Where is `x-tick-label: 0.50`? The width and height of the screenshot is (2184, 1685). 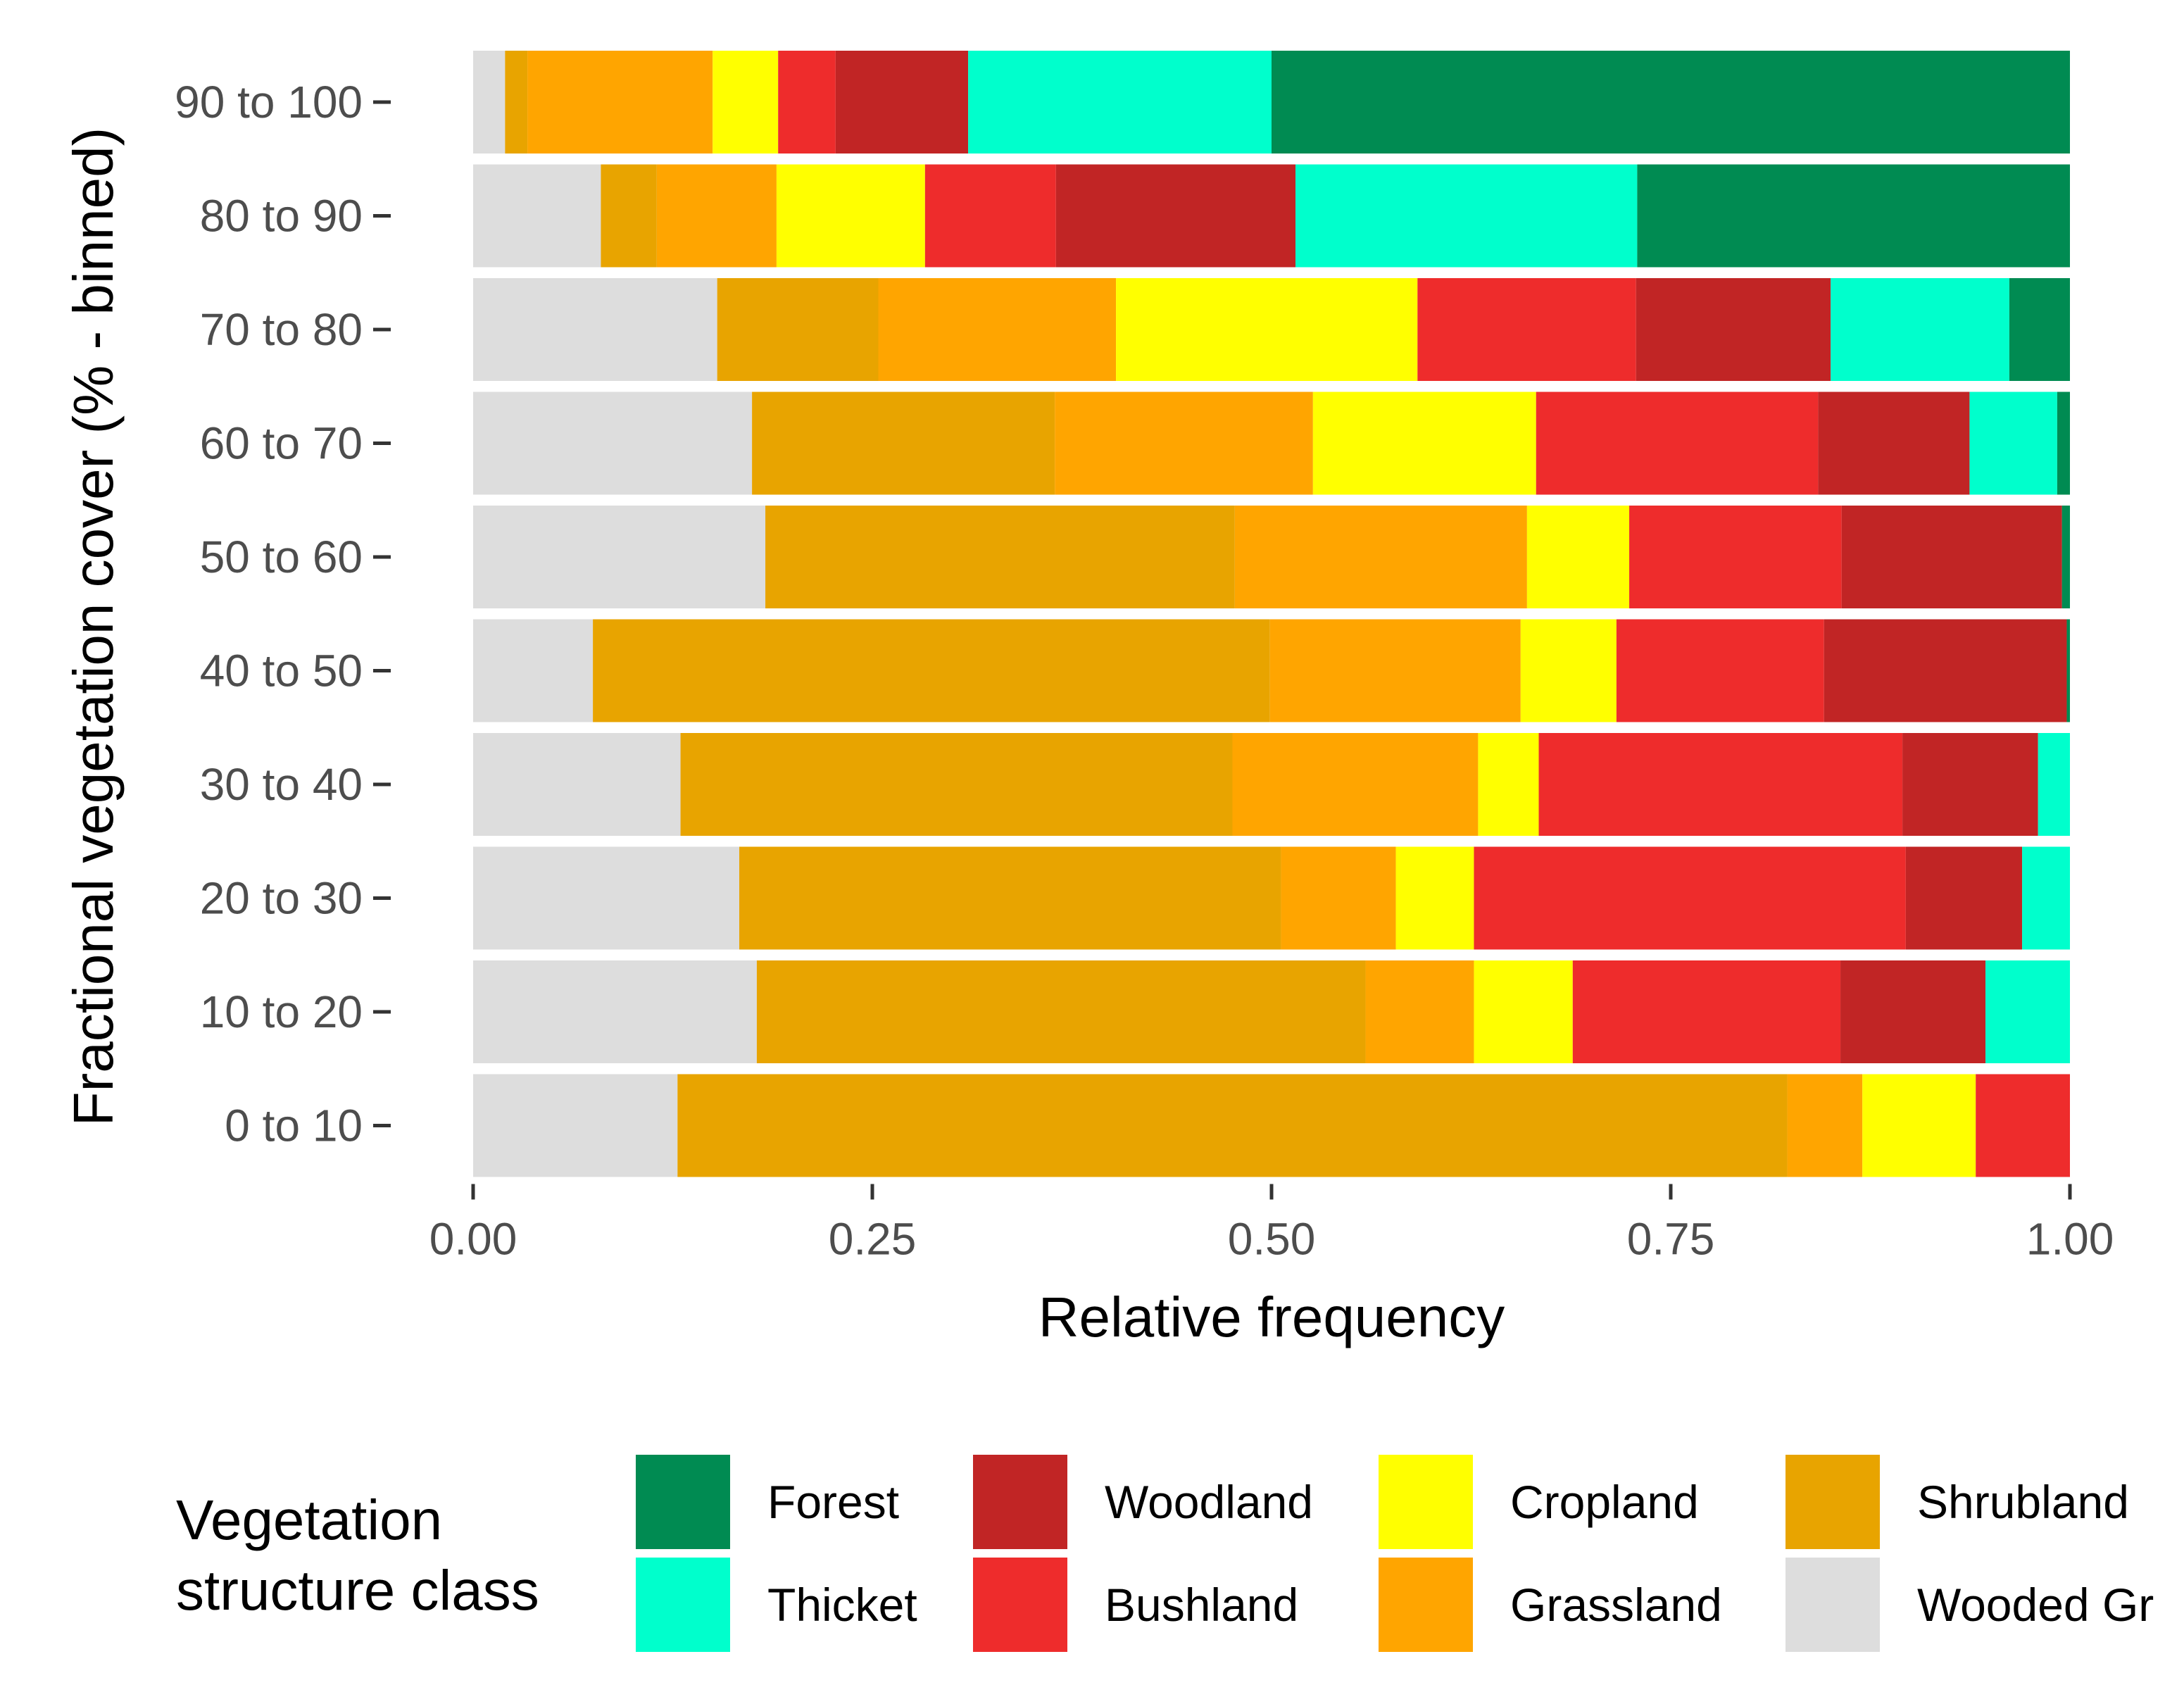
x-tick-label: 0.50 is located at coordinates (1272, 1239).